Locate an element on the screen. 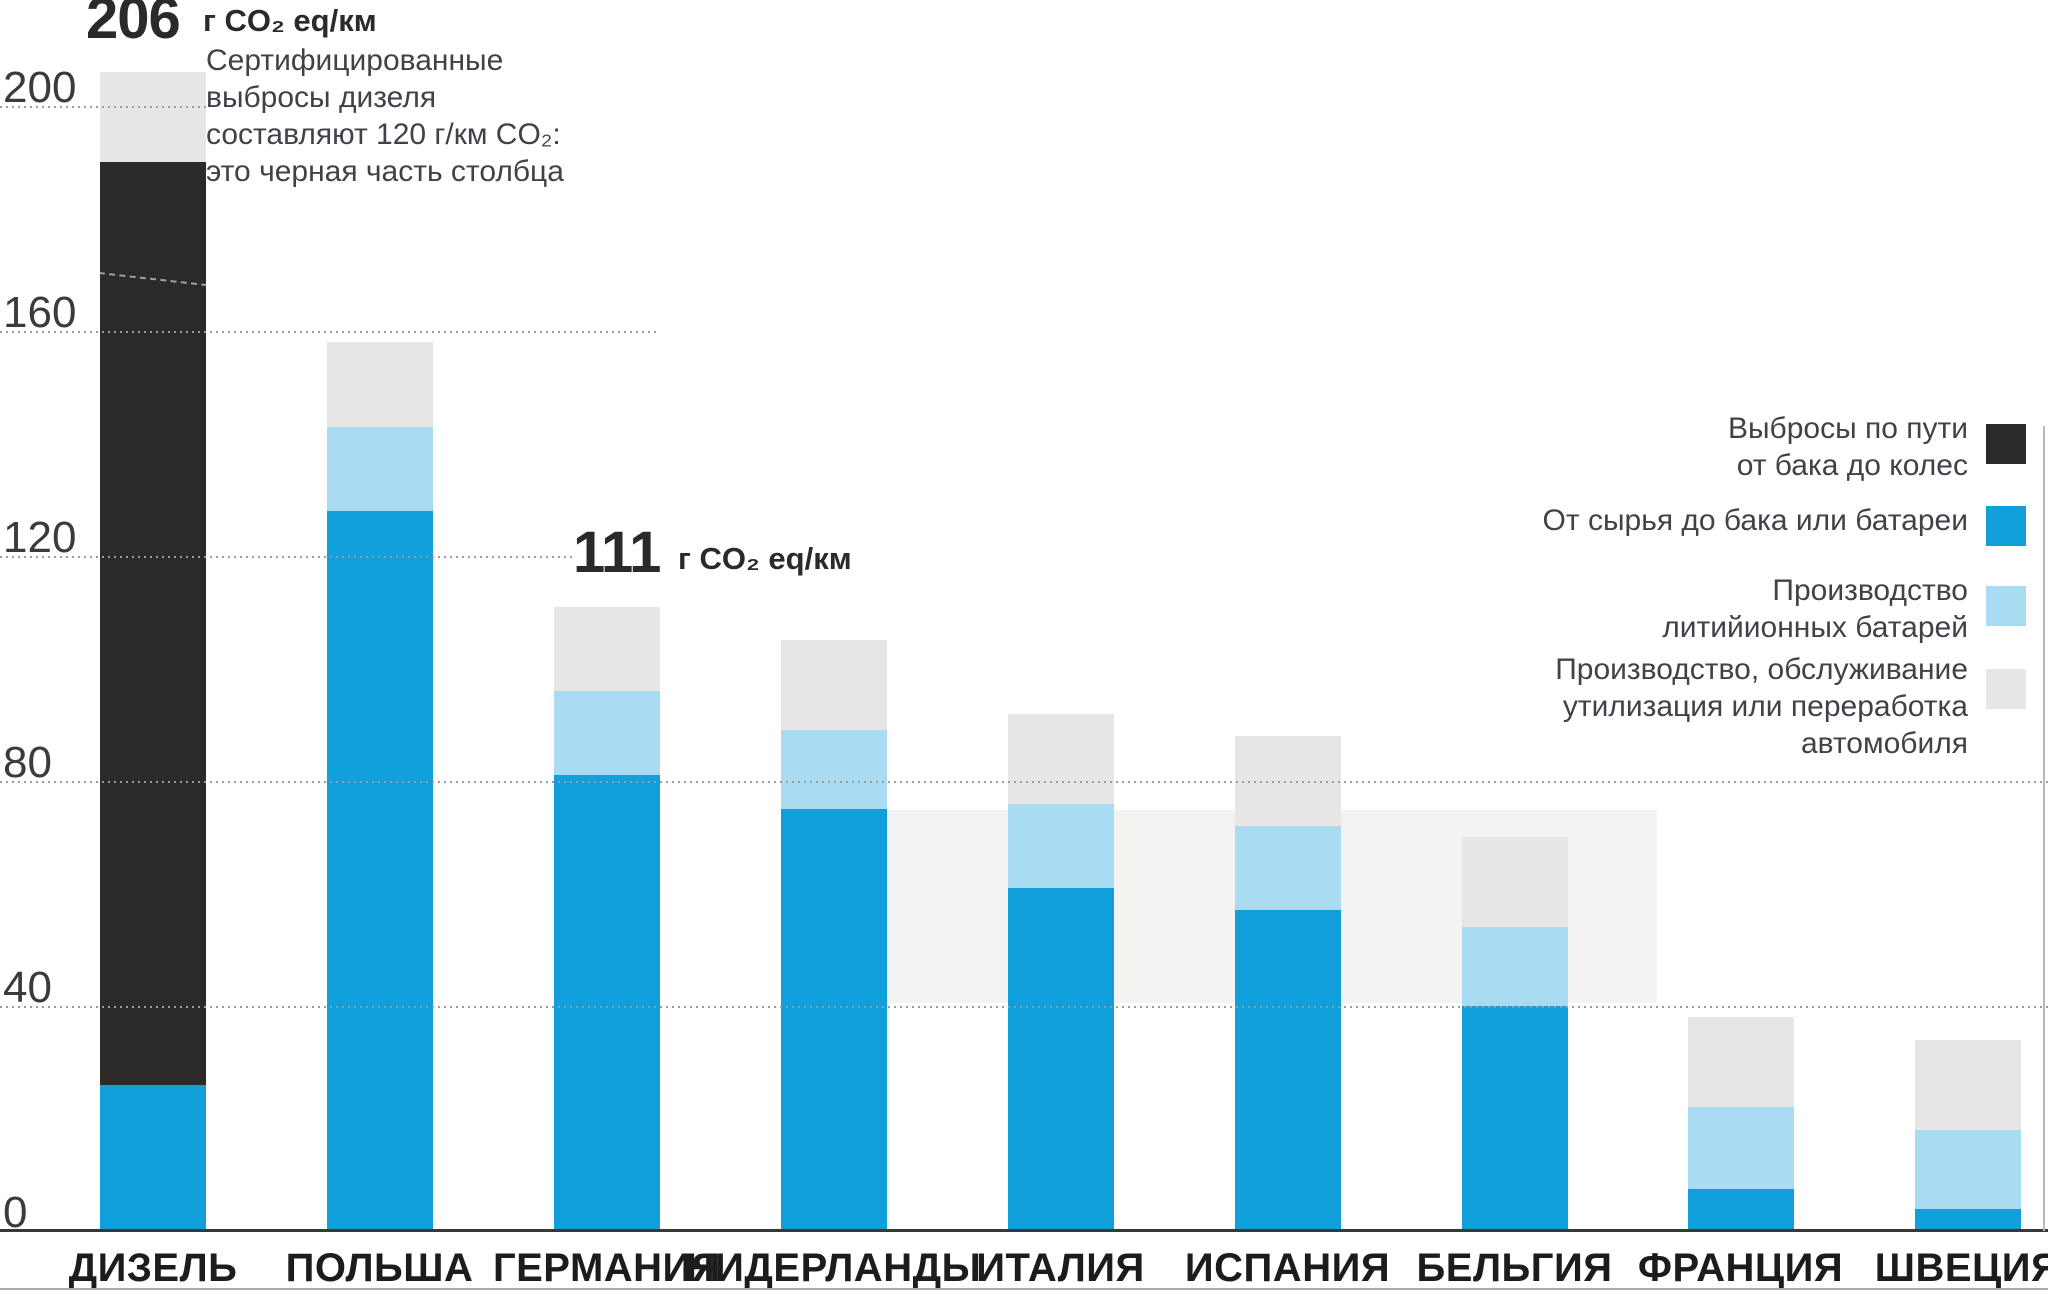 The width and height of the screenshot is (2048, 1293). x-axis-label: ФРАНЦИЯ is located at coordinates (1740, 1268).